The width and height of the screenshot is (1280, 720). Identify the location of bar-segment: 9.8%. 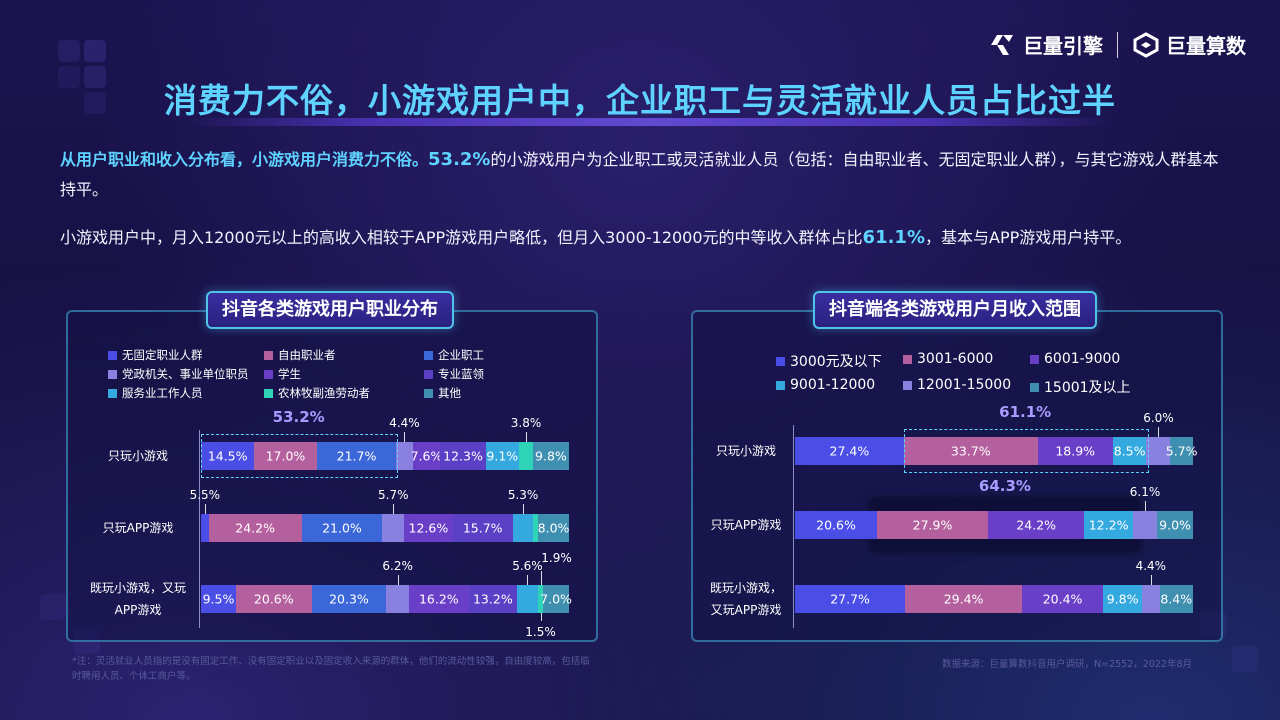
(1123, 599).